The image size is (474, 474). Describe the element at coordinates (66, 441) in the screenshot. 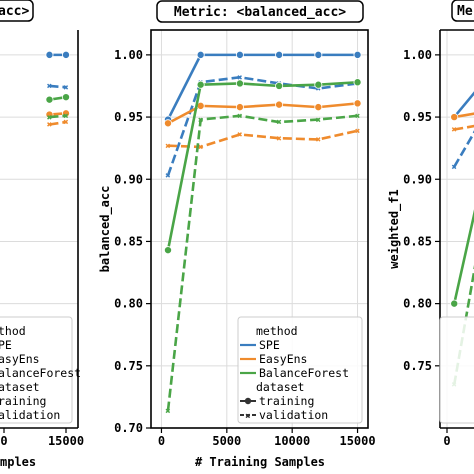

I see `left-xtick-1: 15000` at that location.